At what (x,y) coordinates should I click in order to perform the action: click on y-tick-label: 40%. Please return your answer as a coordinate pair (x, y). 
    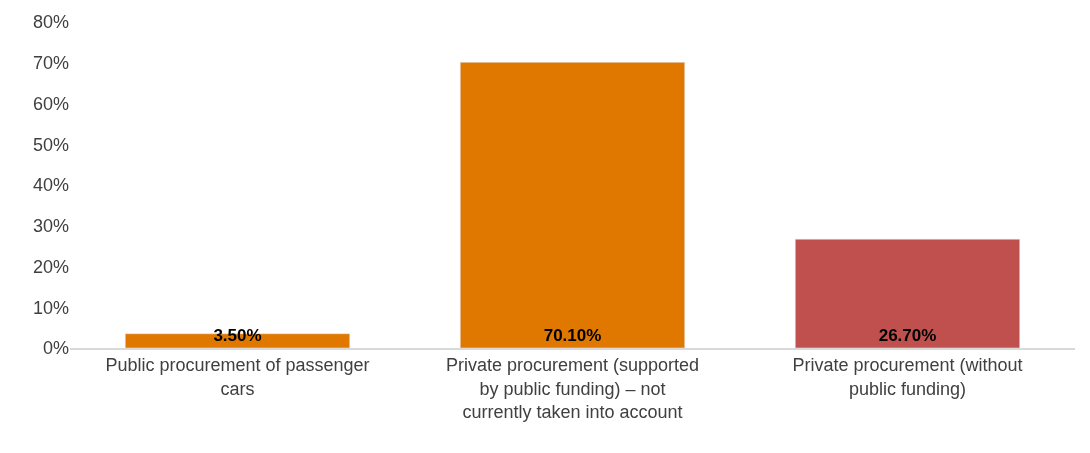
    Looking at the image, I should click on (50, 185).